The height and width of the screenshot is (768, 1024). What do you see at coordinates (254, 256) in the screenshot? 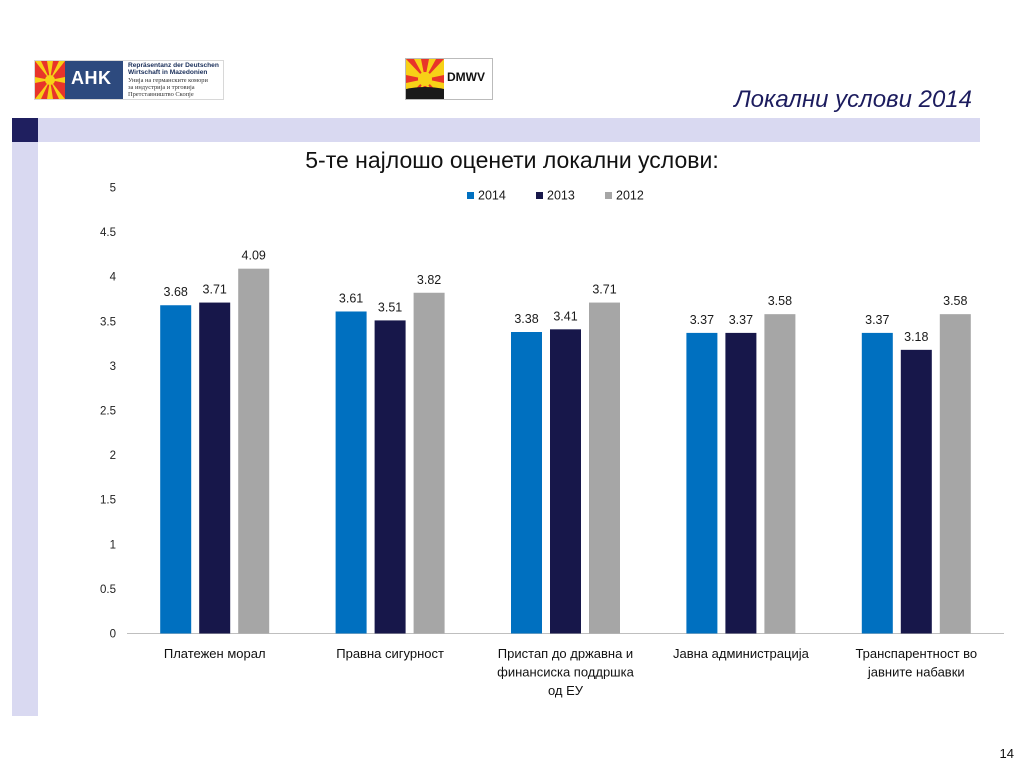
I see `data-label: 4.09` at bounding box center [254, 256].